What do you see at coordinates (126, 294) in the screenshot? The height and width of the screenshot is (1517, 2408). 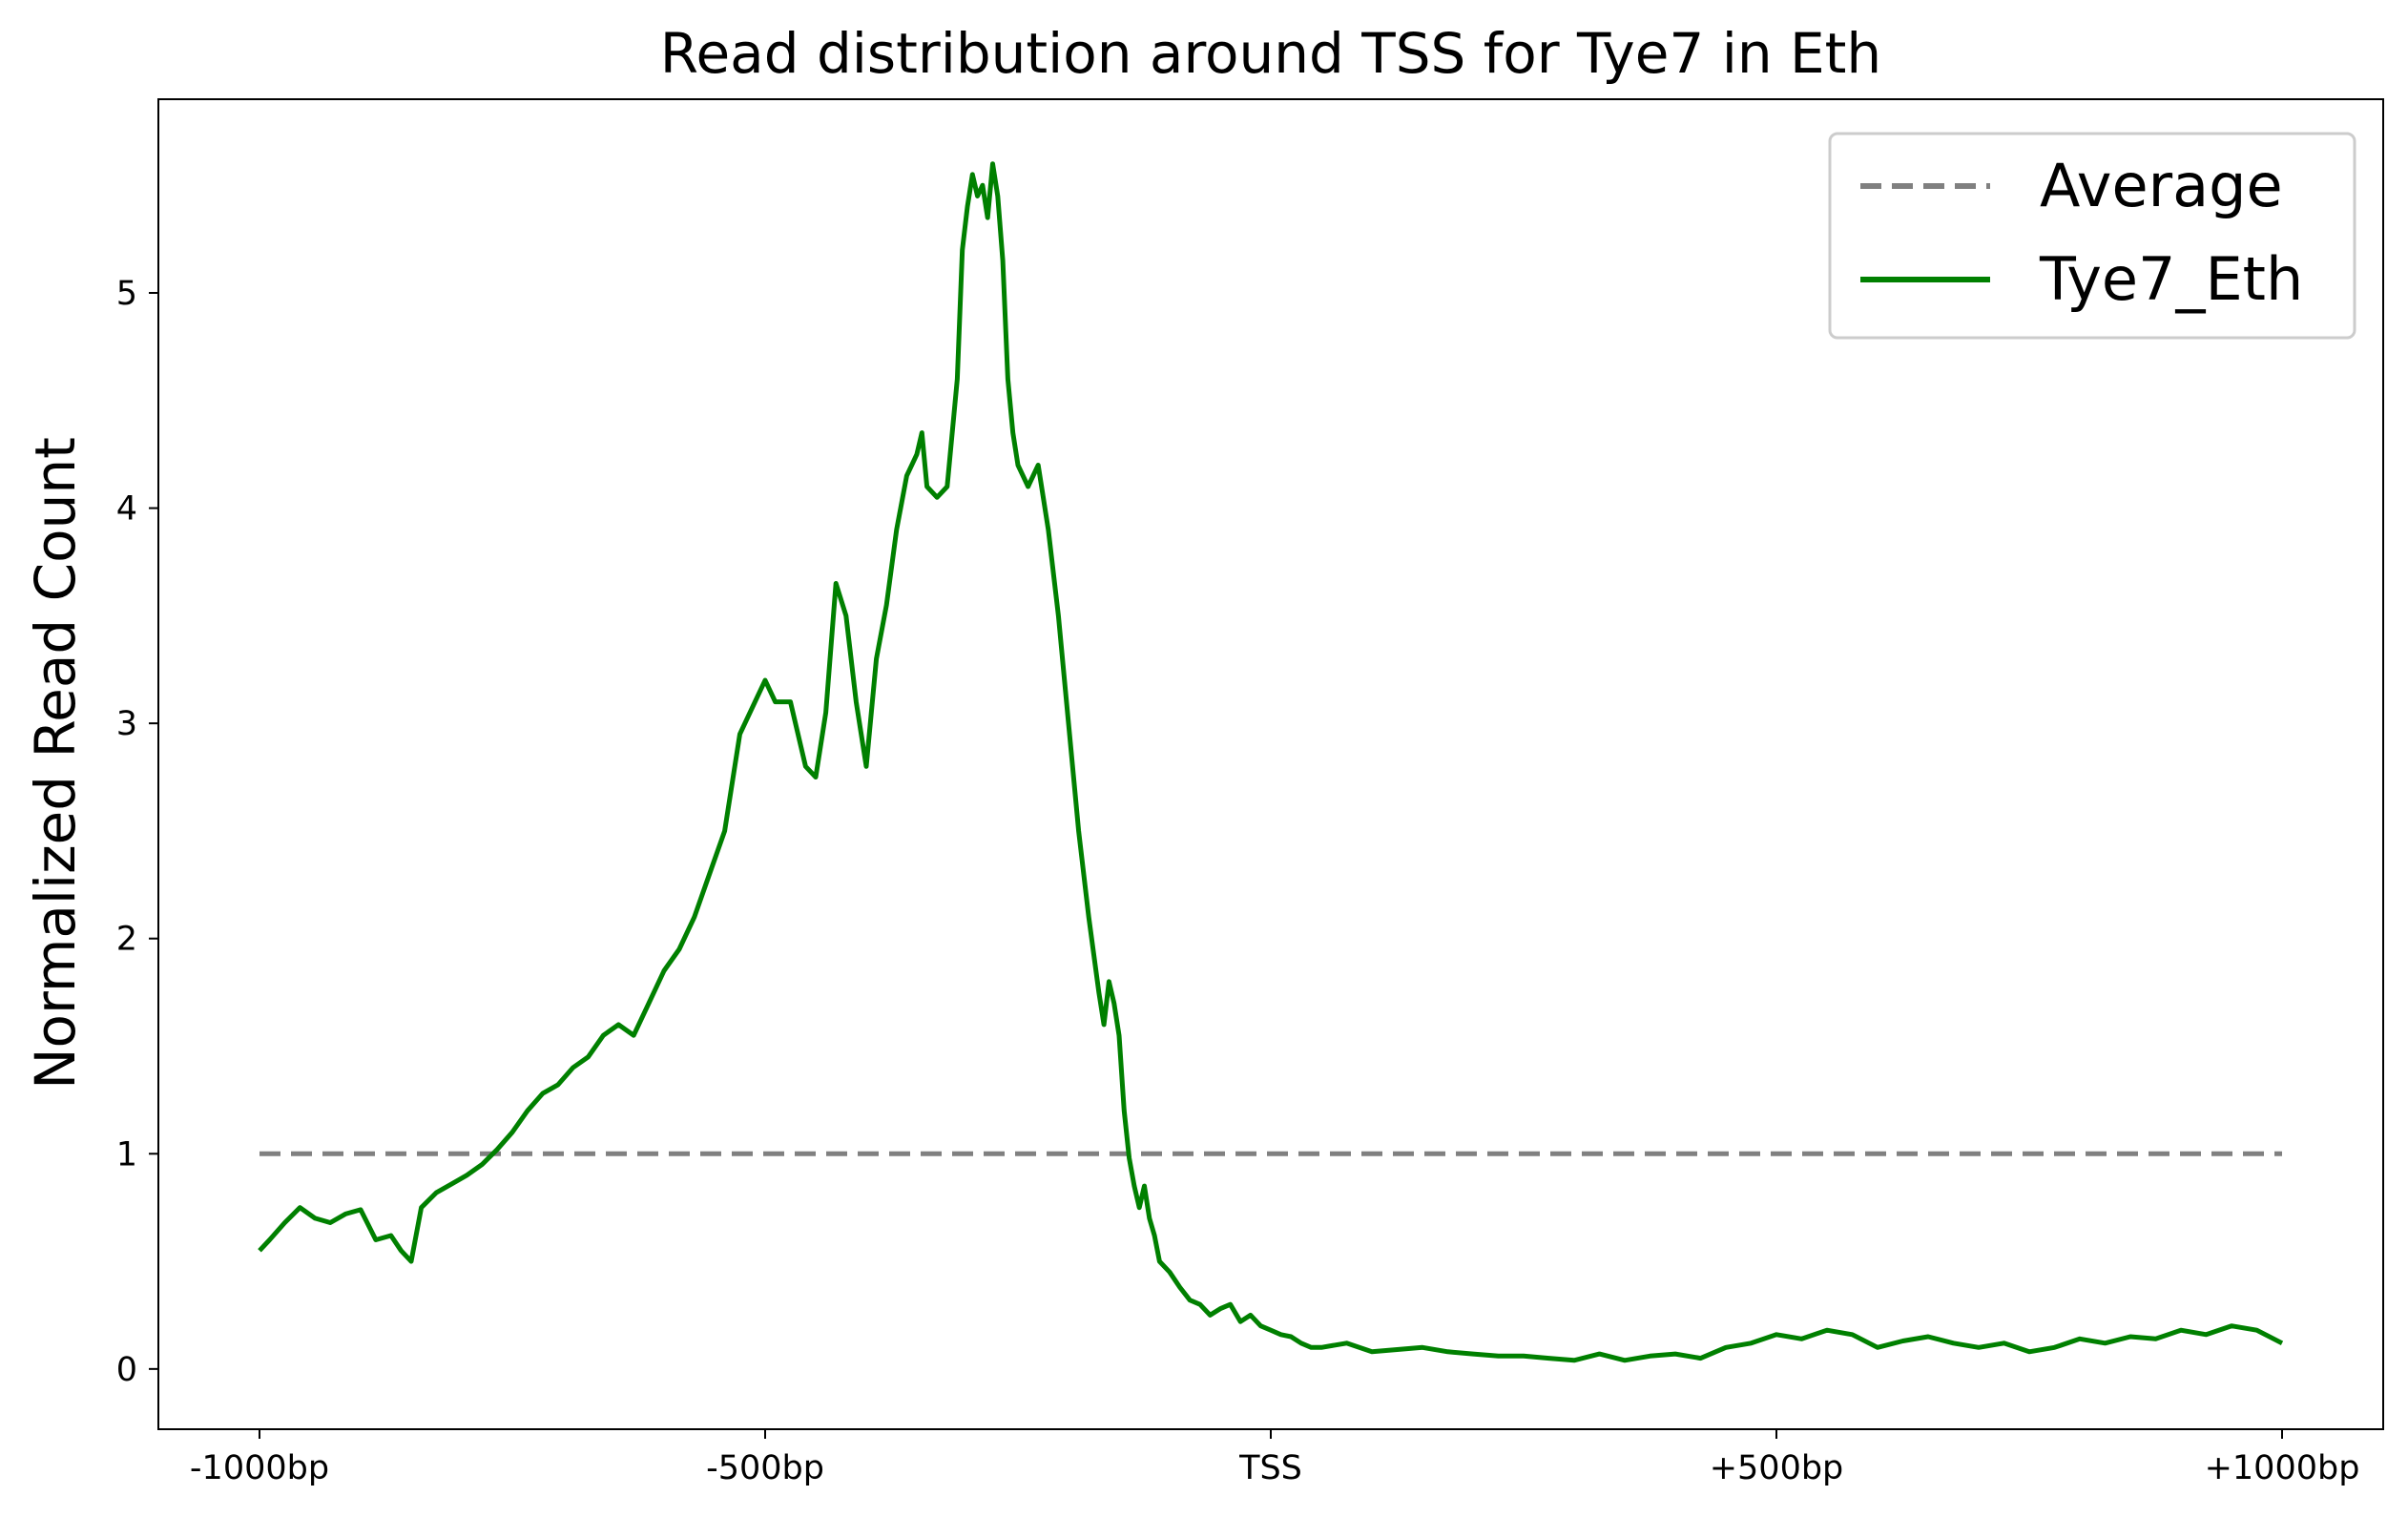 I see `y-tick-label: 5` at bounding box center [126, 294].